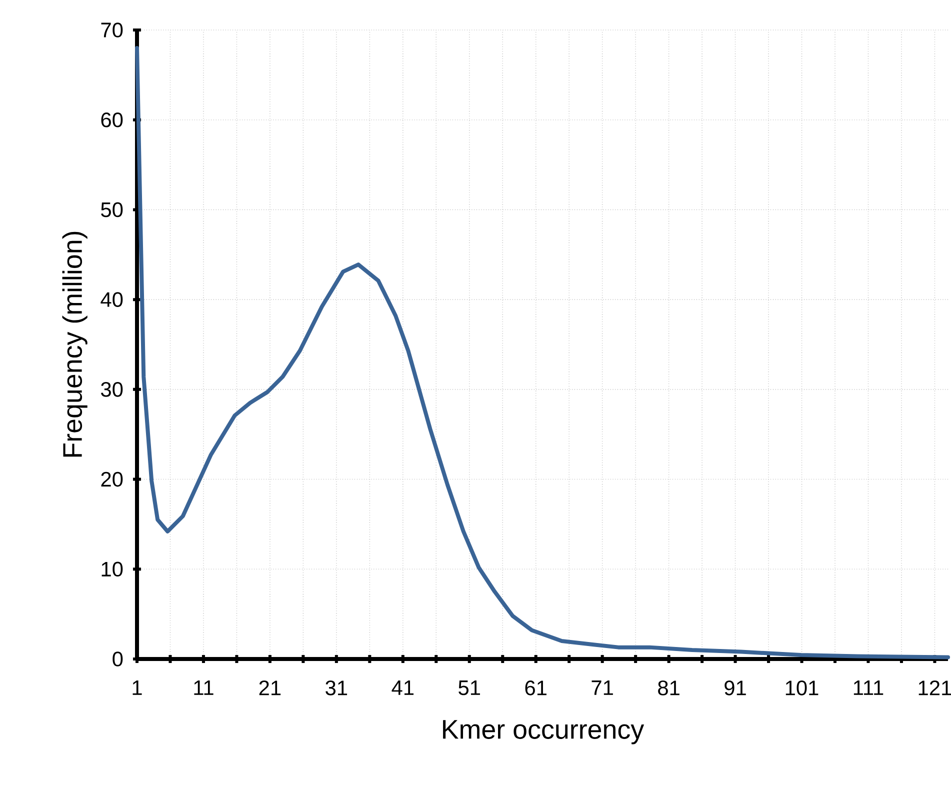 This screenshot has height=798, width=951. What do you see at coordinates (669, 688) in the screenshot?
I see `x-tick-label: 81` at bounding box center [669, 688].